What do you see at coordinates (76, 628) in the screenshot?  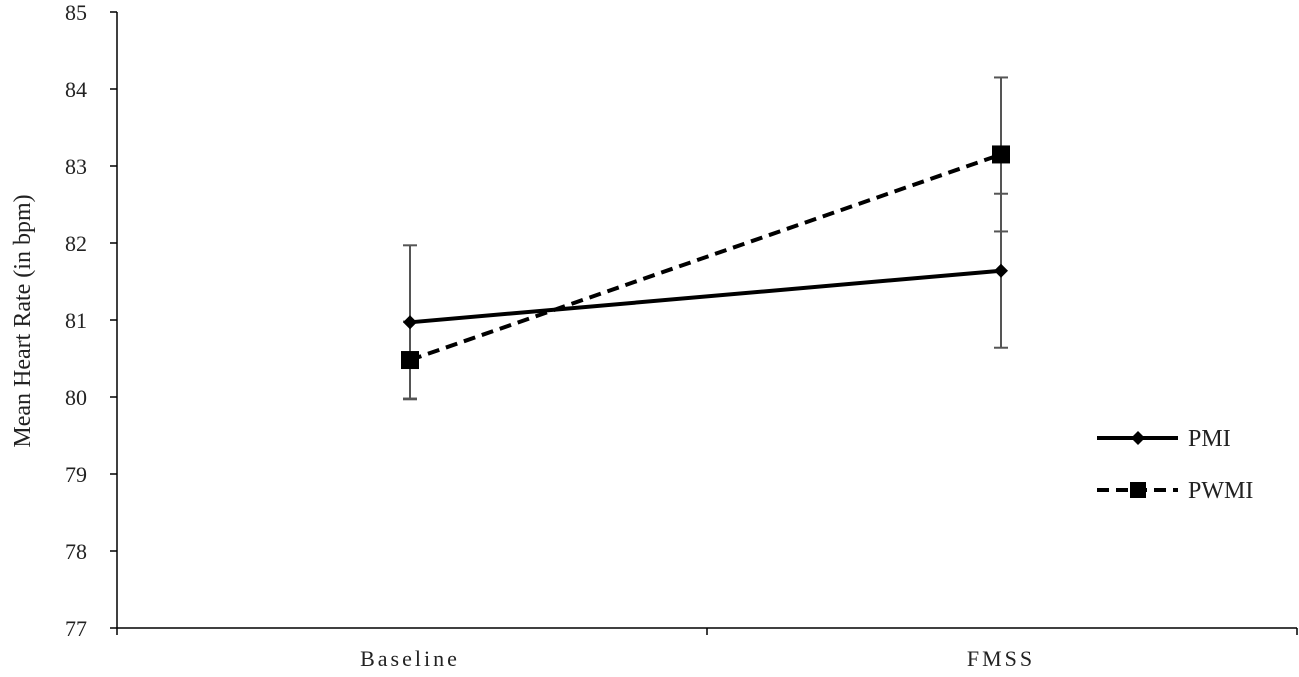 I see `y-tick-label: 77` at bounding box center [76, 628].